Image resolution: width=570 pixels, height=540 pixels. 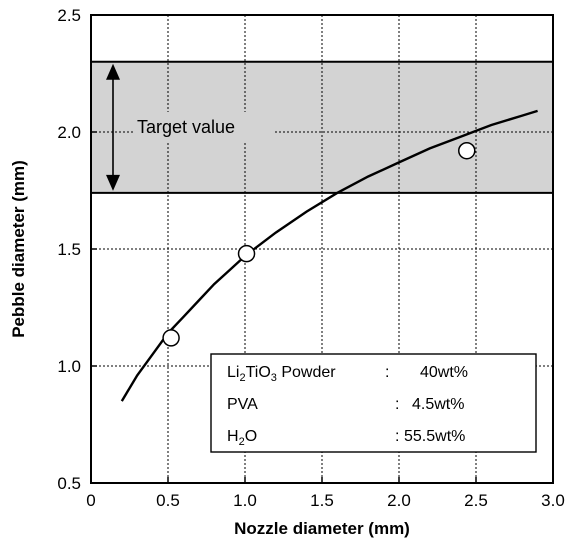 What do you see at coordinates (397, 436) in the screenshot?
I see `legend-row-3-sep: :` at bounding box center [397, 436].